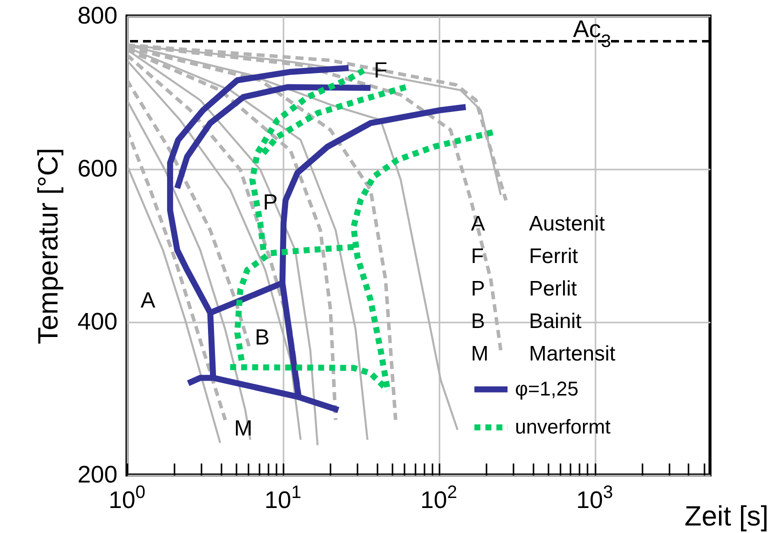 The image size is (771, 533). What do you see at coordinates (543, 354) in the screenshot?
I see `text: M Martensit` at bounding box center [543, 354].